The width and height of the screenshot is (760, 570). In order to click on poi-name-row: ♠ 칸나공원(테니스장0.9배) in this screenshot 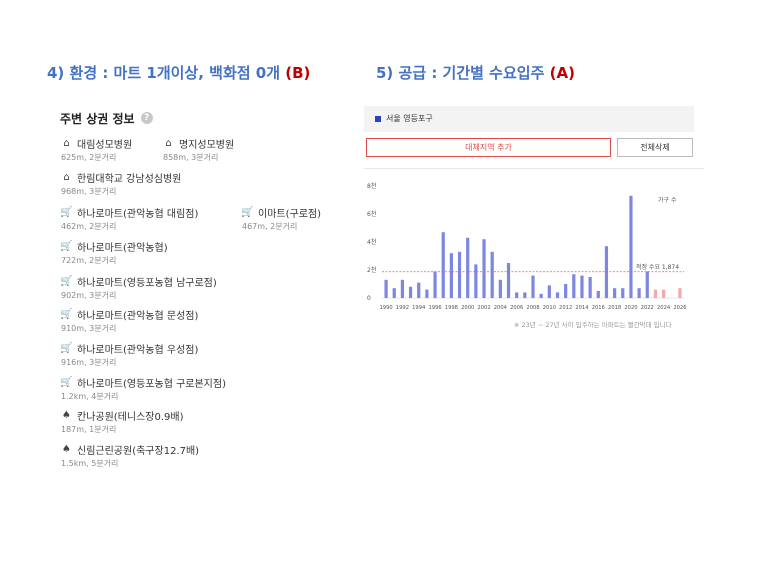, I will do `click(122, 416)`.